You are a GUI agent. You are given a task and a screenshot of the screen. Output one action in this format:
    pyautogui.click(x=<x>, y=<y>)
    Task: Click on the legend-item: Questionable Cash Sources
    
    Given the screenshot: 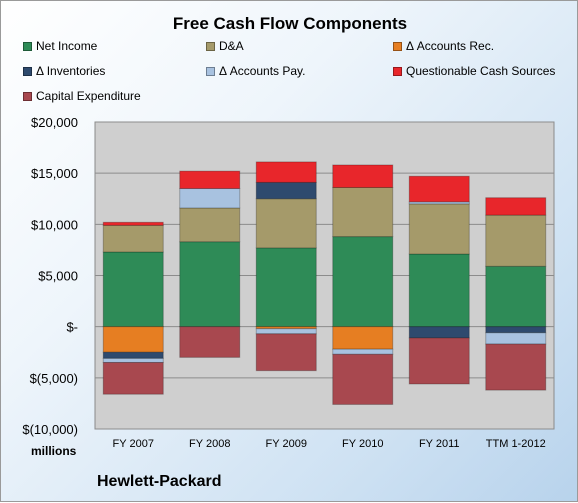 What is the action you would take?
    pyautogui.click(x=474, y=71)
    